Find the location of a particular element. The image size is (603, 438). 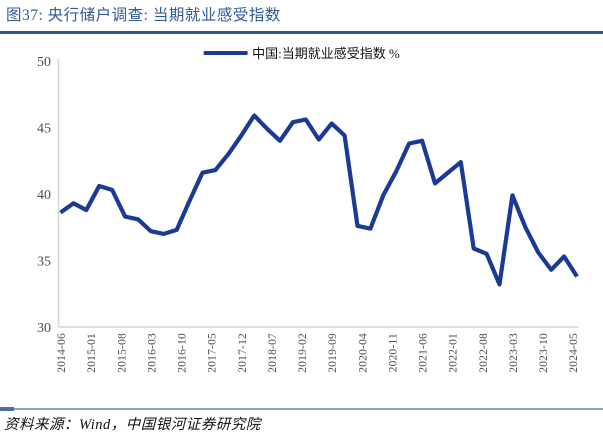

x-tick-label: 2015-01 is located at coordinates (92, 353).